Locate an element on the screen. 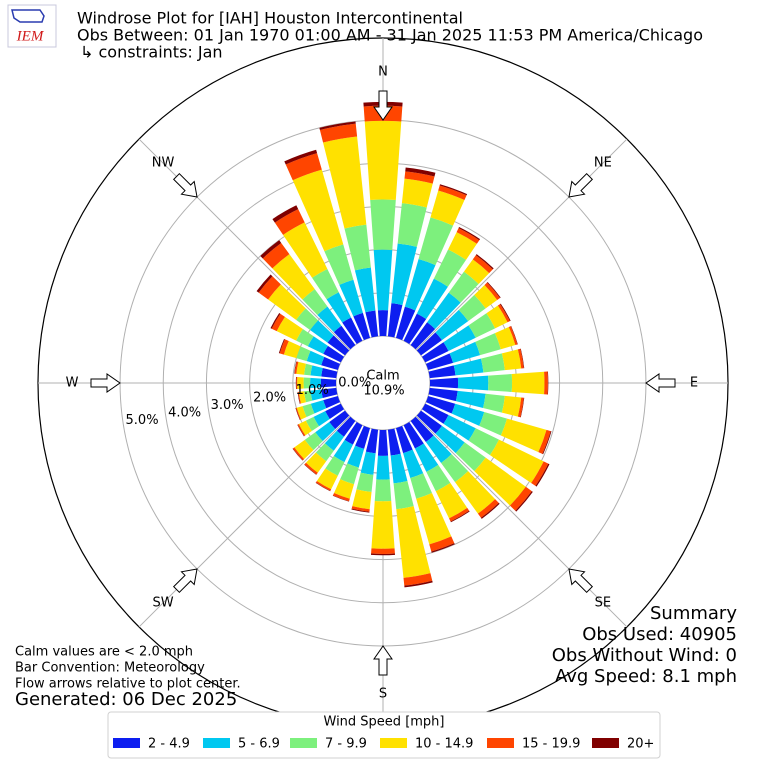 Image resolution: width=768 pixels, height=768 pixels. radial-tick-label: 0.0% is located at coordinates (354, 383).